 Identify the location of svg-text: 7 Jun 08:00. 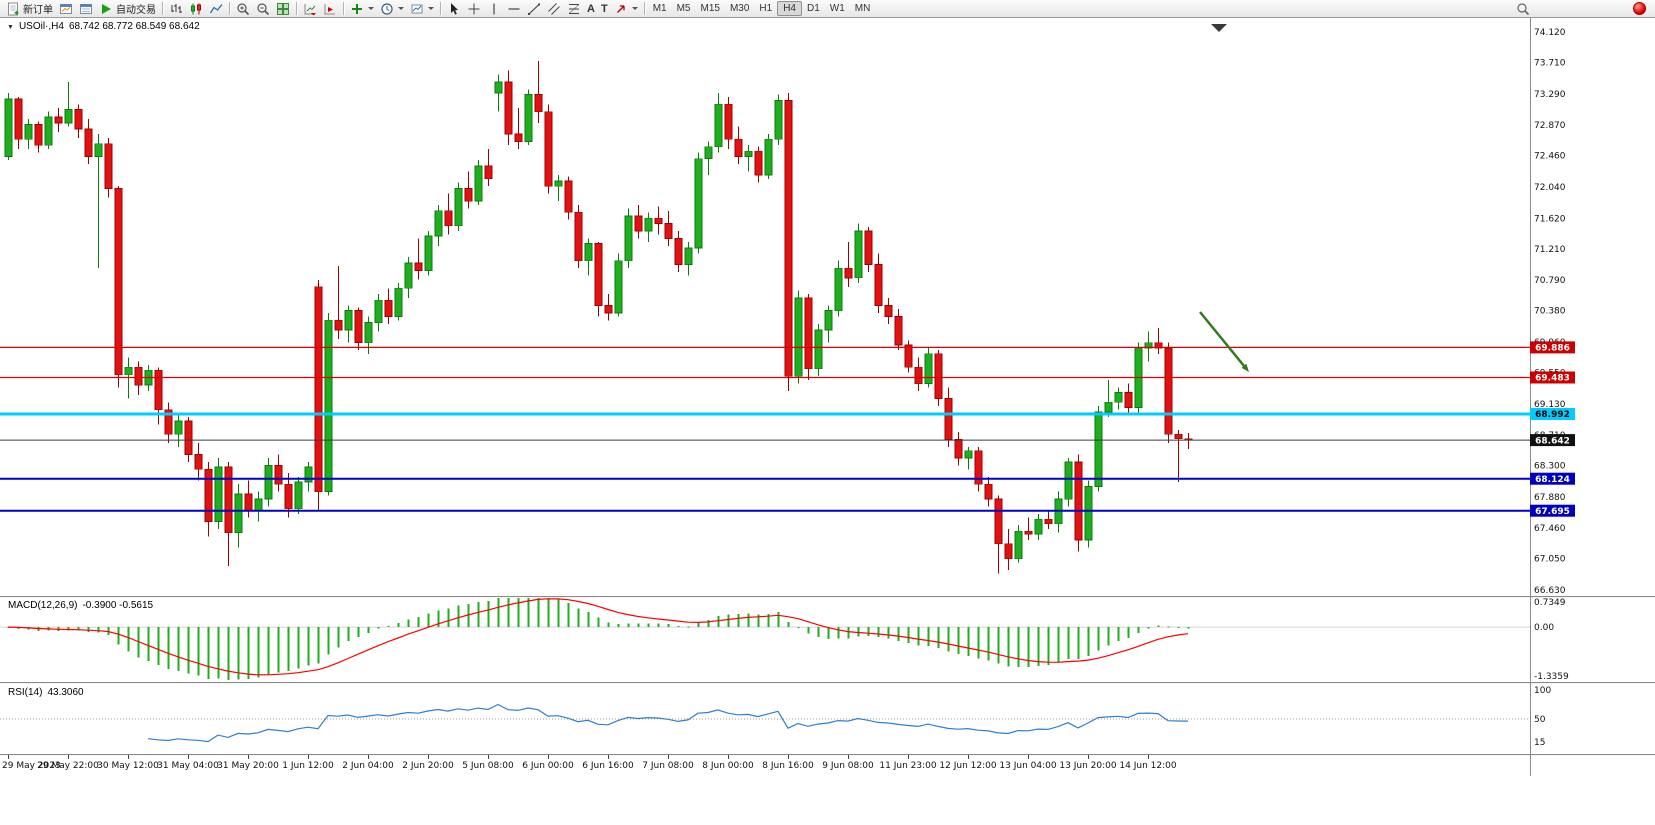
(668, 766).